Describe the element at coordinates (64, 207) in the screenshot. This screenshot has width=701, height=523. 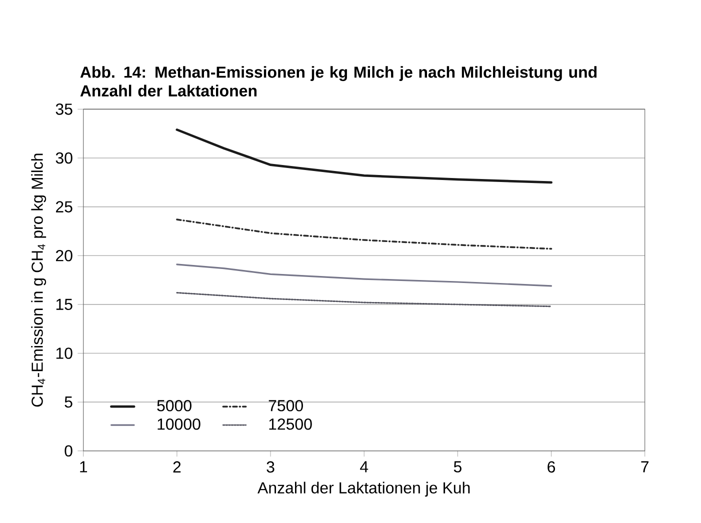
I see `y-tick-label: 25` at that location.